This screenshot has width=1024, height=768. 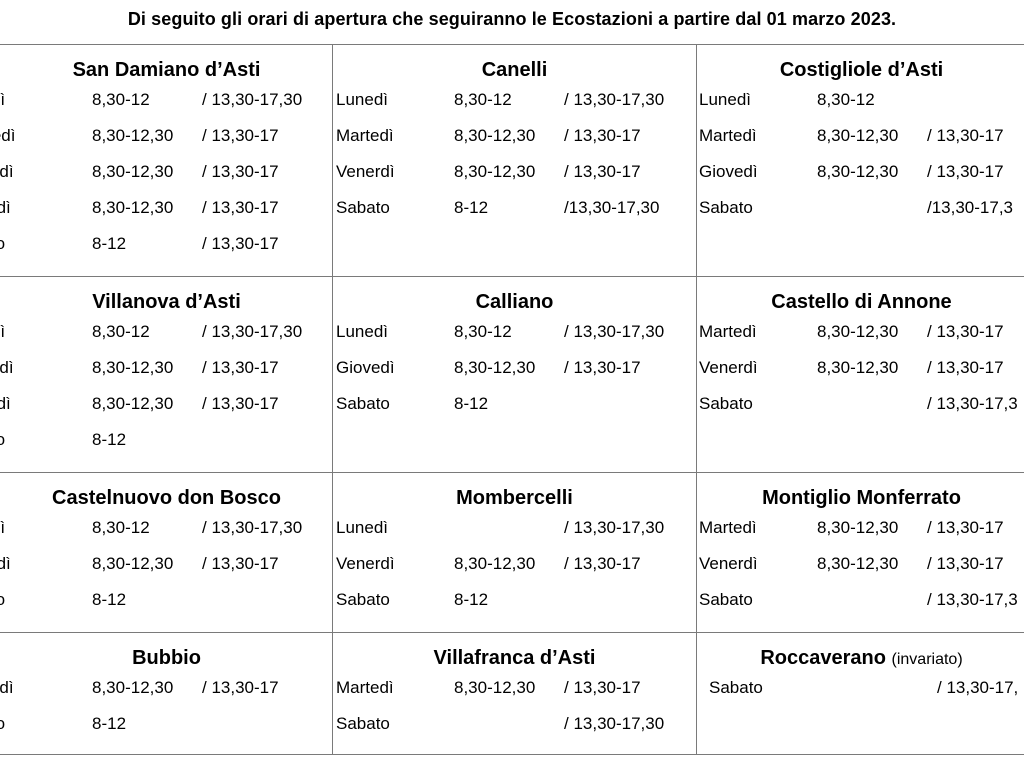 I want to click on schedule-day: nedì, so click(x=3, y=527).